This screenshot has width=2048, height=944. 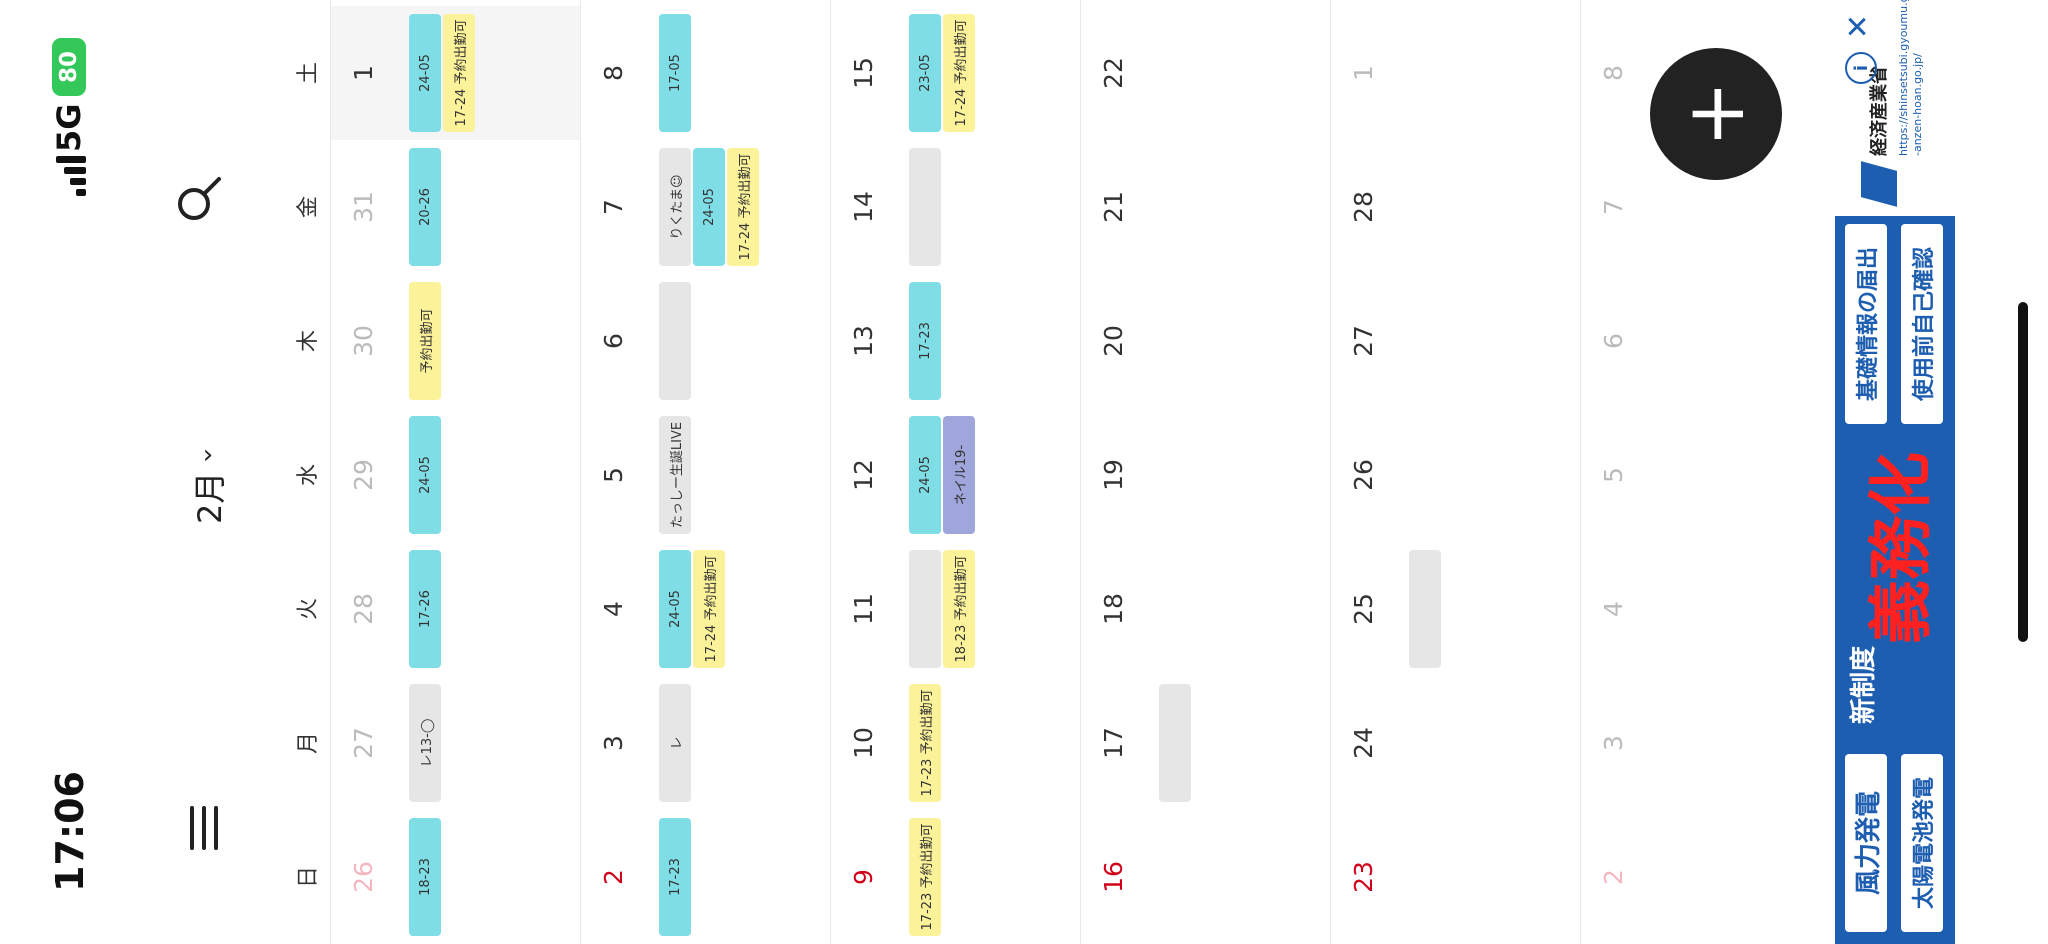 What do you see at coordinates (956, 877) in the screenshot?
I see `day-cell: 9 17-23 予約出勤可` at bounding box center [956, 877].